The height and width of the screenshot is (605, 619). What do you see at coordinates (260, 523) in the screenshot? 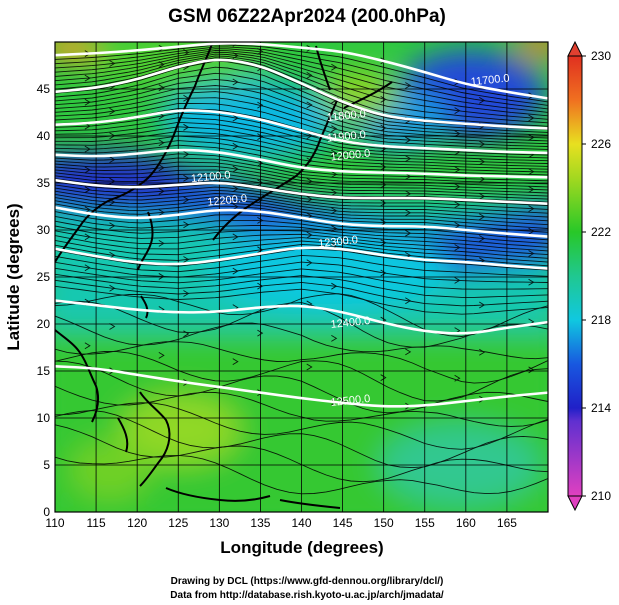
I see `x-tick-label: 135` at bounding box center [260, 523].